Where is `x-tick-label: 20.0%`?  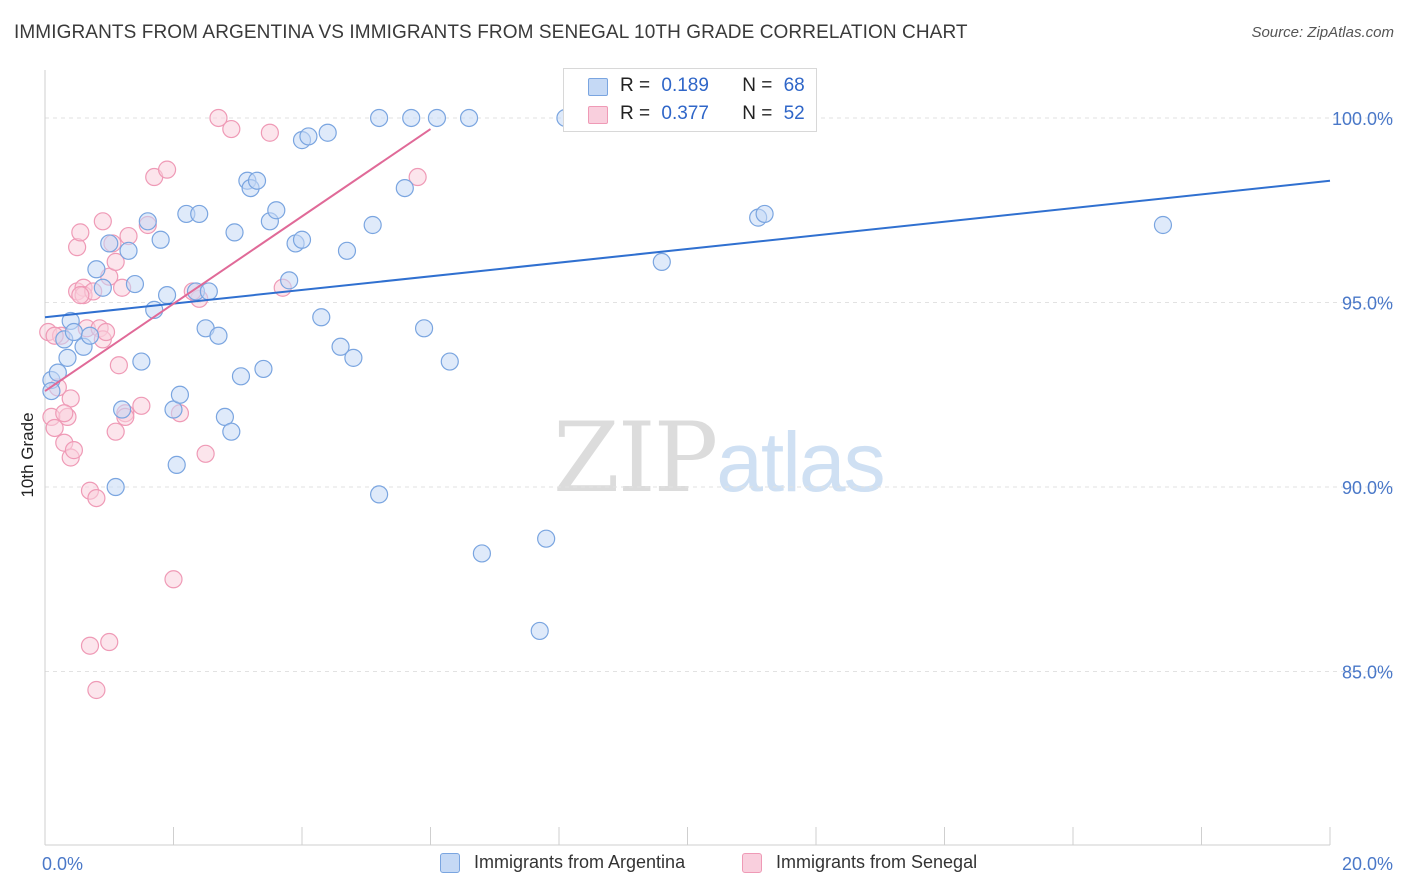
x-tick-label: 20.0% is located at coordinates (1367, 864).